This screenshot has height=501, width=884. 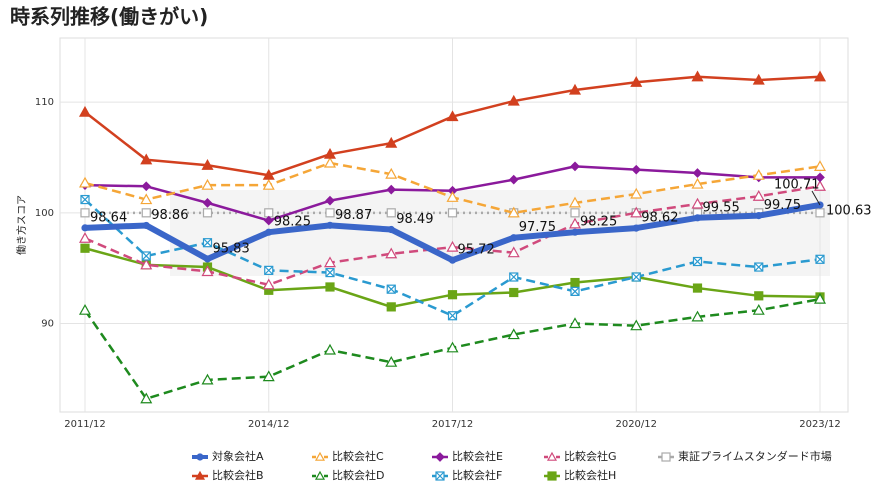 I want to click on legend-label: 比較会社F, so click(x=477, y=475).